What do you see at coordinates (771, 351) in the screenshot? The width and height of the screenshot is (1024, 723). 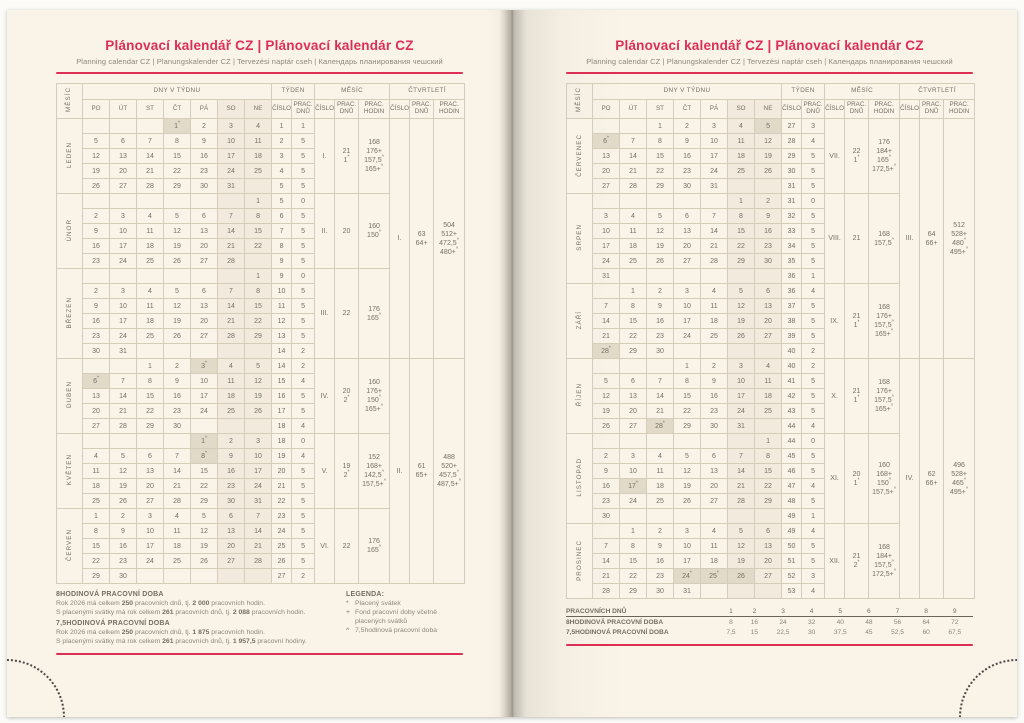 I see `week-row: 28* 29 30 40 2` at bounding box center [771, 351].